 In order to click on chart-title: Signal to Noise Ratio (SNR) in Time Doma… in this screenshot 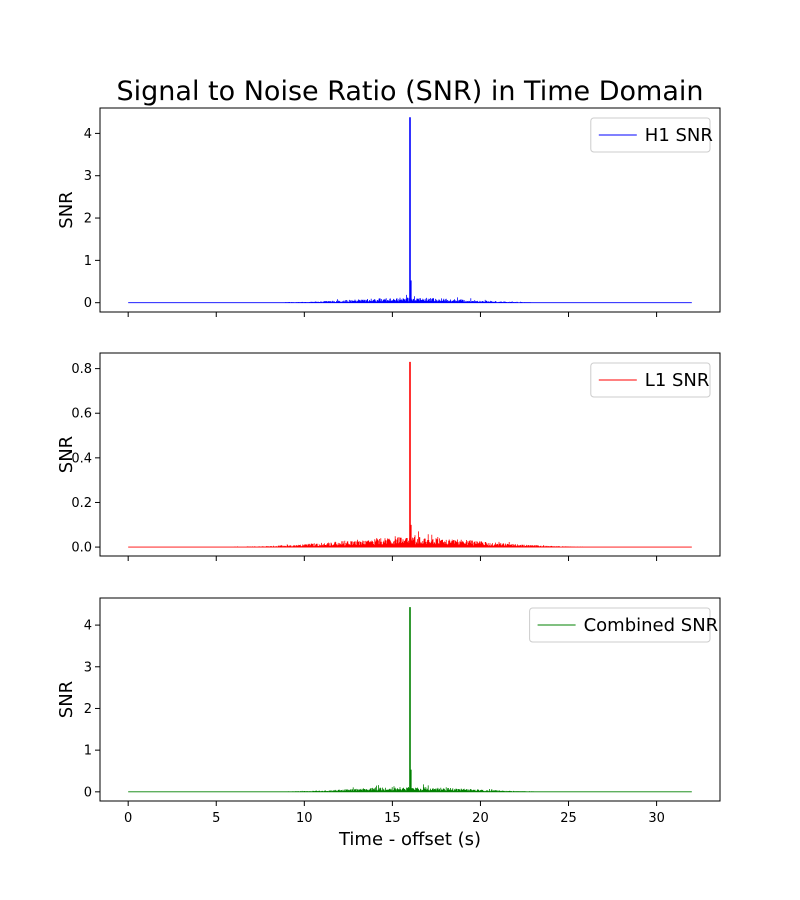, I will do `click(410, 91)`.